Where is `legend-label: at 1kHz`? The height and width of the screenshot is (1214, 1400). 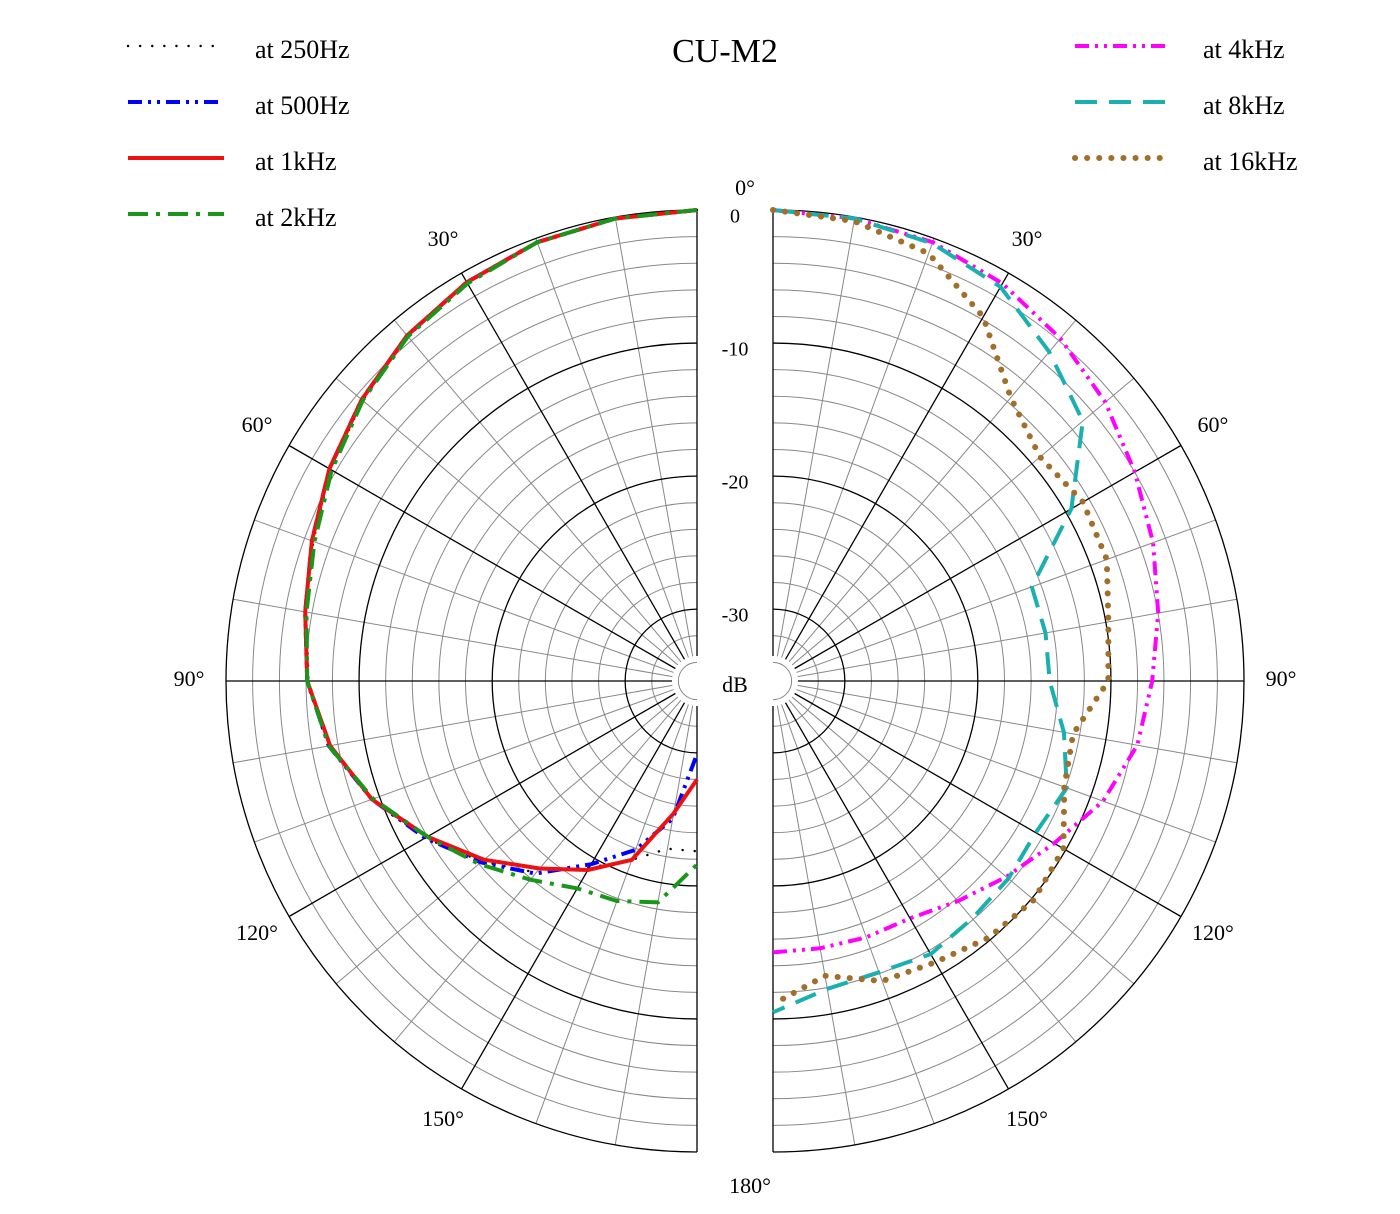
legend-label: at 1kHz is located at coordinates (296, 161).